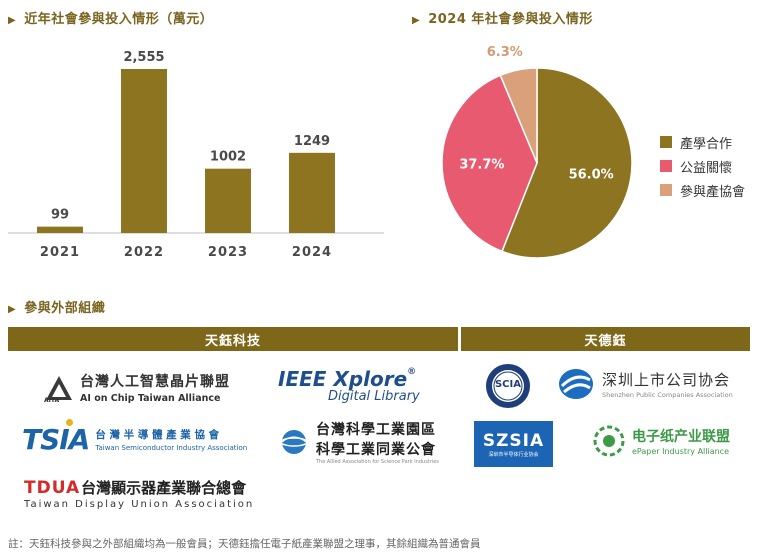  Describe the element at coordinates (312, 141) in the screenshot. I see `bar-value-label: 1249` at that location.